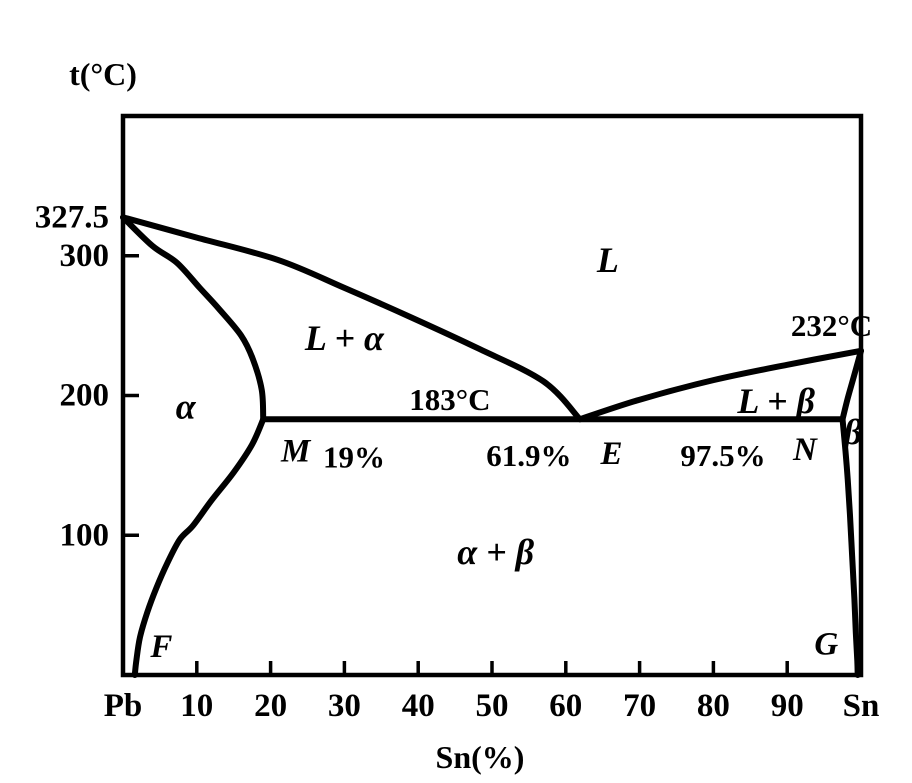  What do you see at coordinates (103, 74) in the screenshot?
I see `y-axis-title: t(°C)` at bounding box center [103, 74].